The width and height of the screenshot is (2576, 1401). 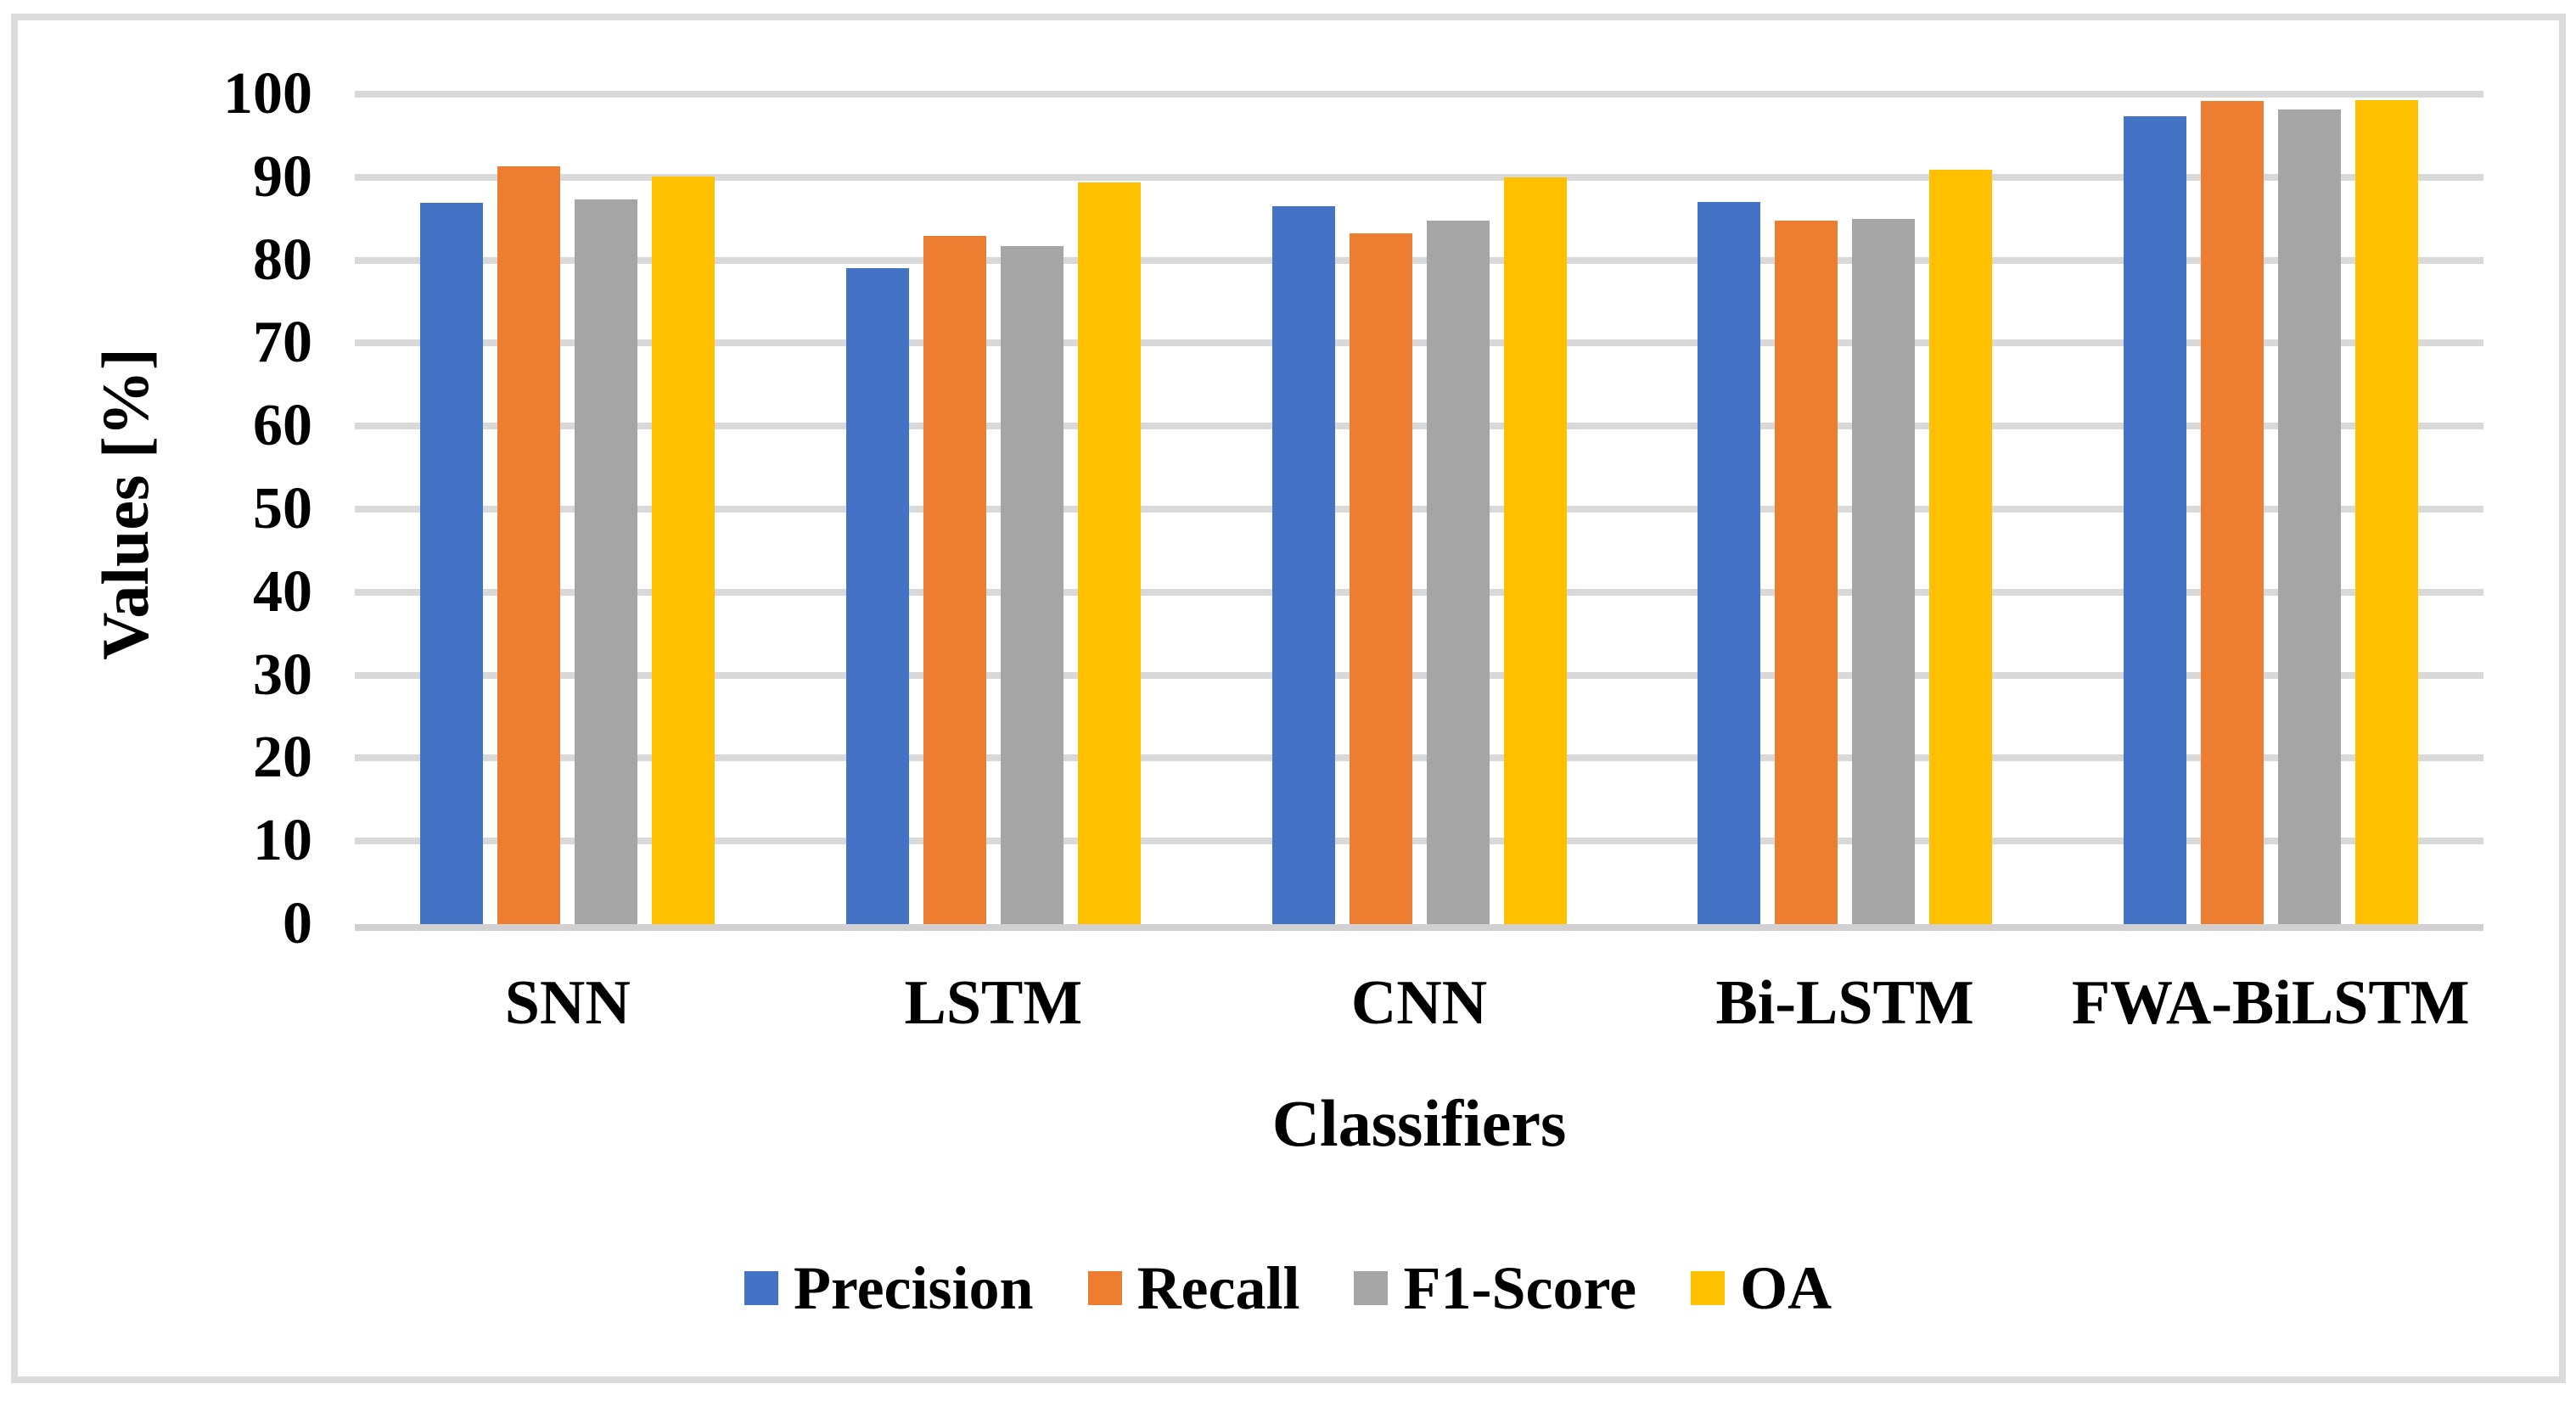 What do you see at coordinates (1520, 1288) in the screenshot?
I see `legend-label-f1-score: F1-Score` at bounding box center [1520, 1288].